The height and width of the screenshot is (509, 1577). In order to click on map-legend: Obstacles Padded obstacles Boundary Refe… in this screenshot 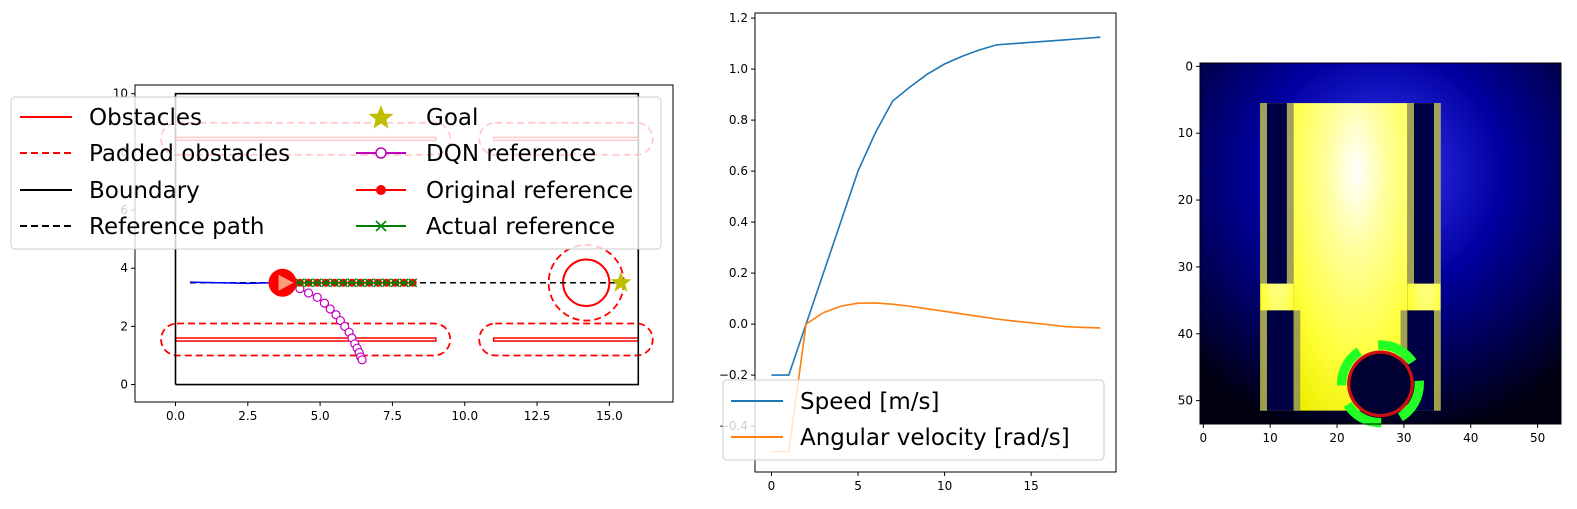, I will do `click(336, 173)`.